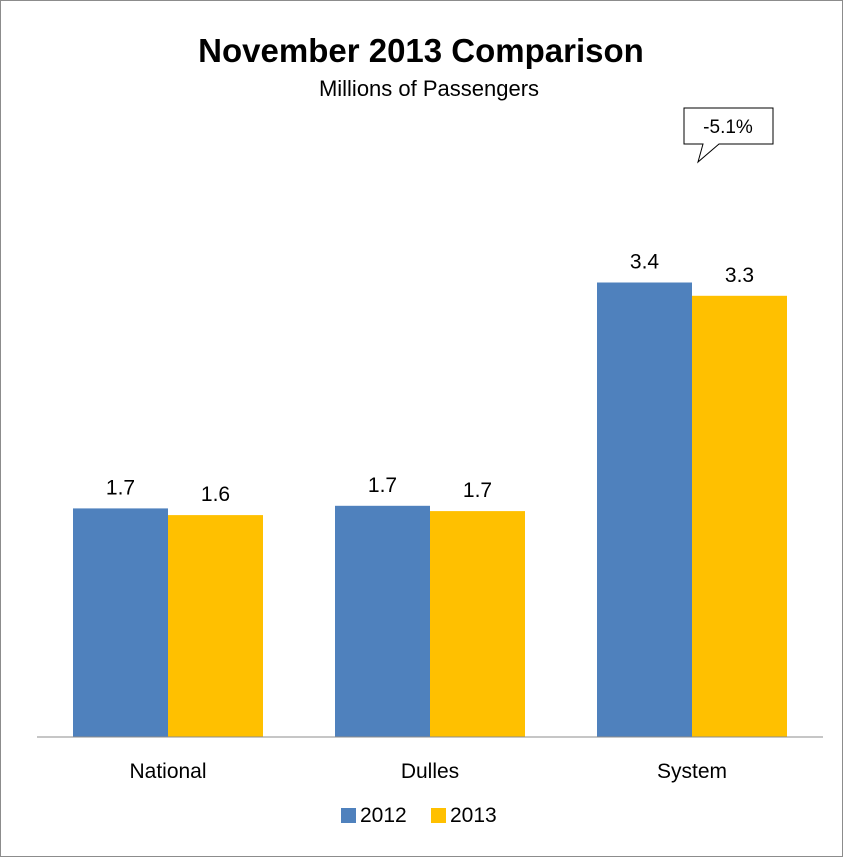  Describe the element at coordinates (120, 622) in the screenshot. I see `bar-national-2012` at that location.